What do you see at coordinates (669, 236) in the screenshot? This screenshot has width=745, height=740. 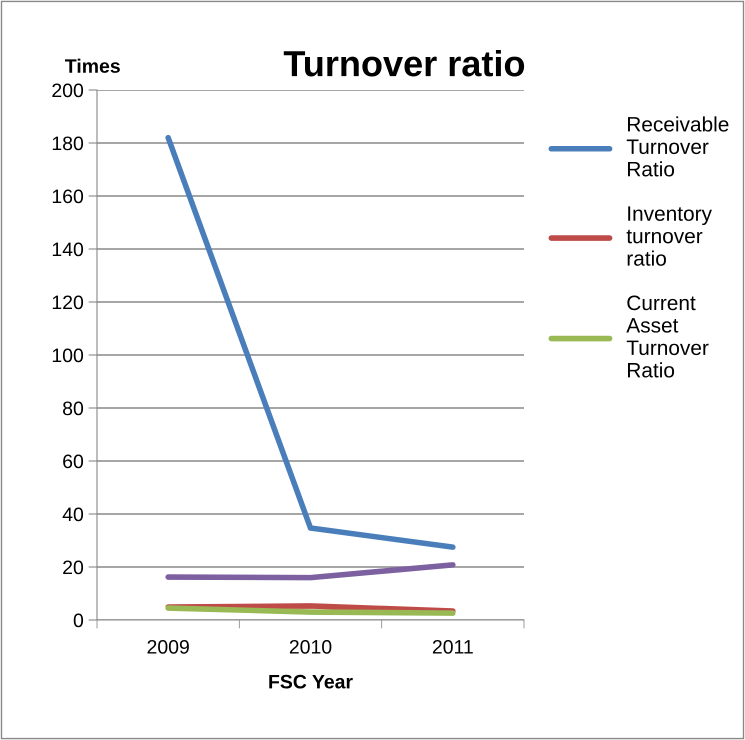 I see `legend-label: Inventory turnover ratio` at bounding box center [669, 236].